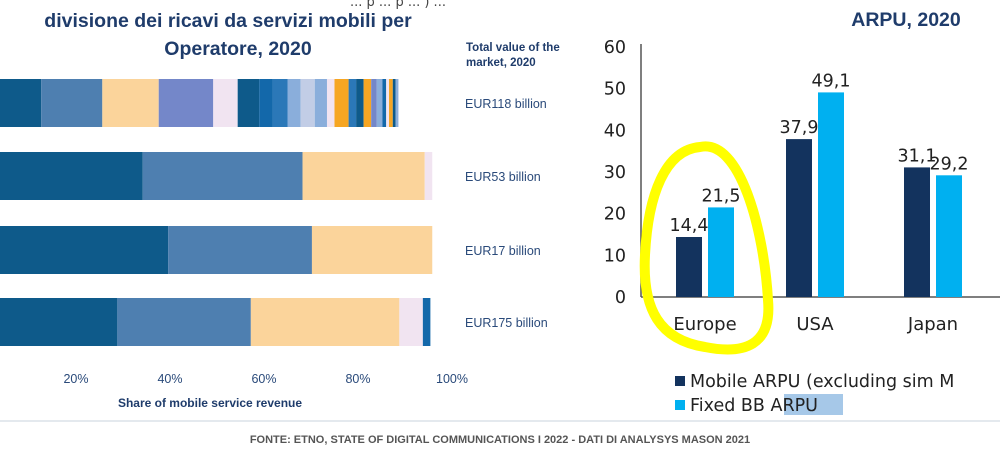 The image size is (1000, 453). I want to click on left-x-axis-label: Share of mobile service revenue, so click(210, 403).